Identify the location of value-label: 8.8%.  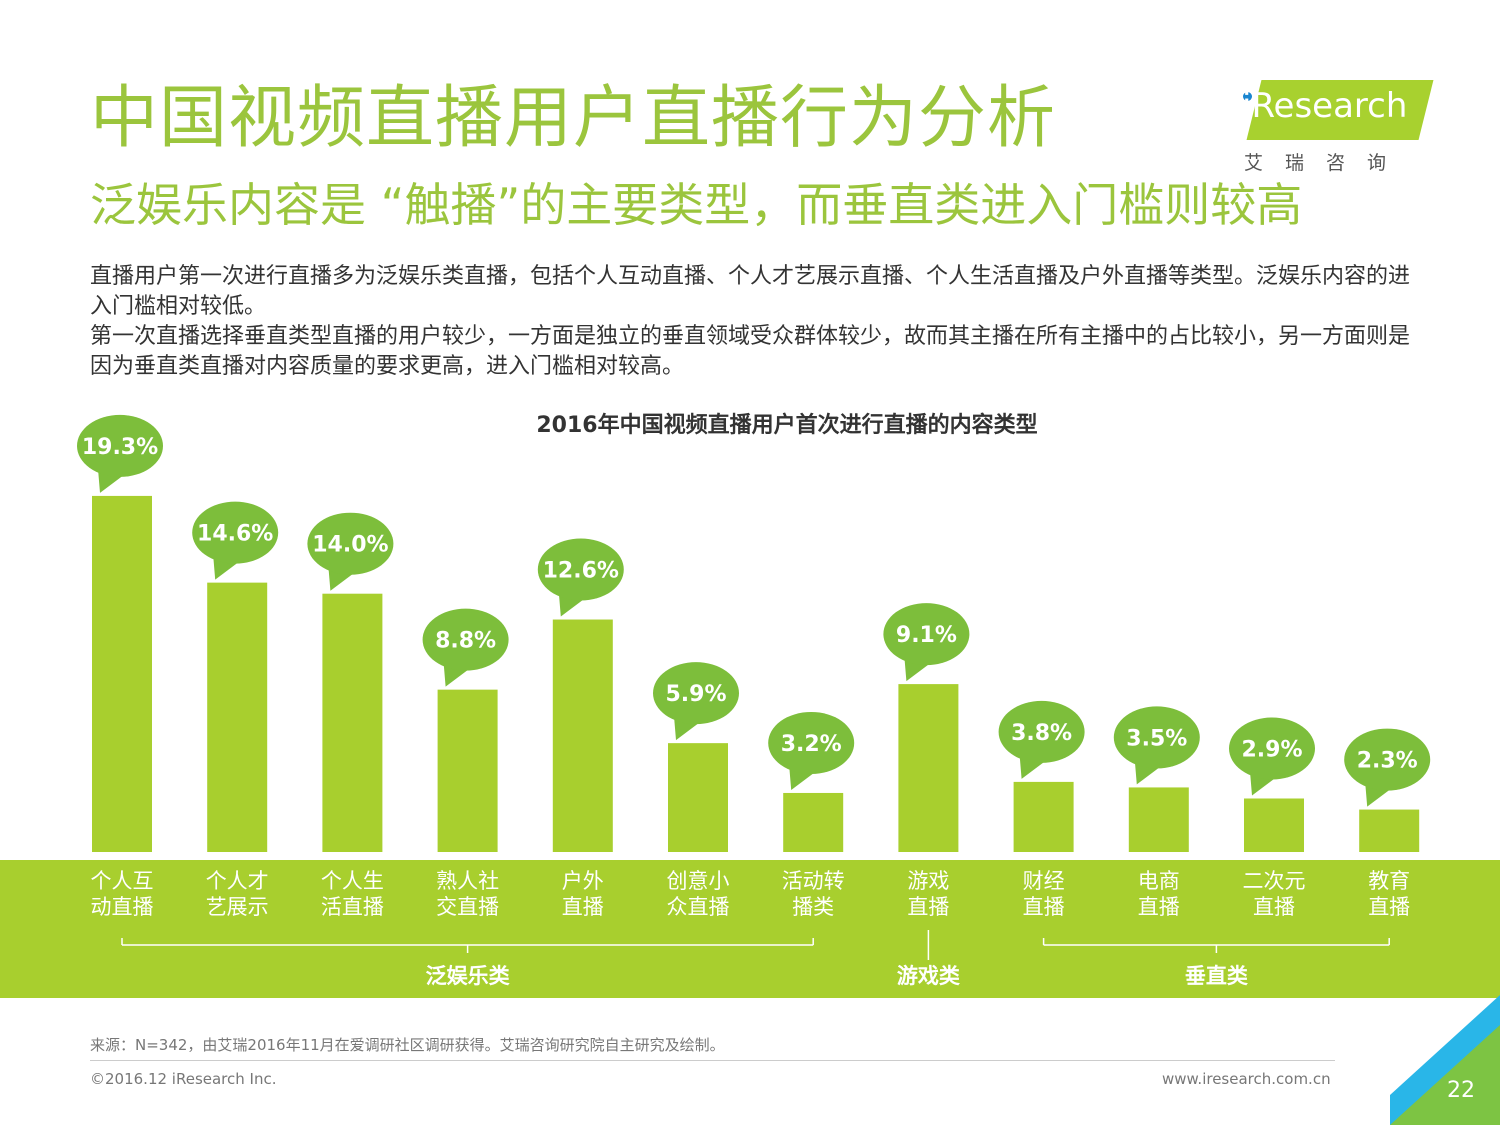
(465, 641).